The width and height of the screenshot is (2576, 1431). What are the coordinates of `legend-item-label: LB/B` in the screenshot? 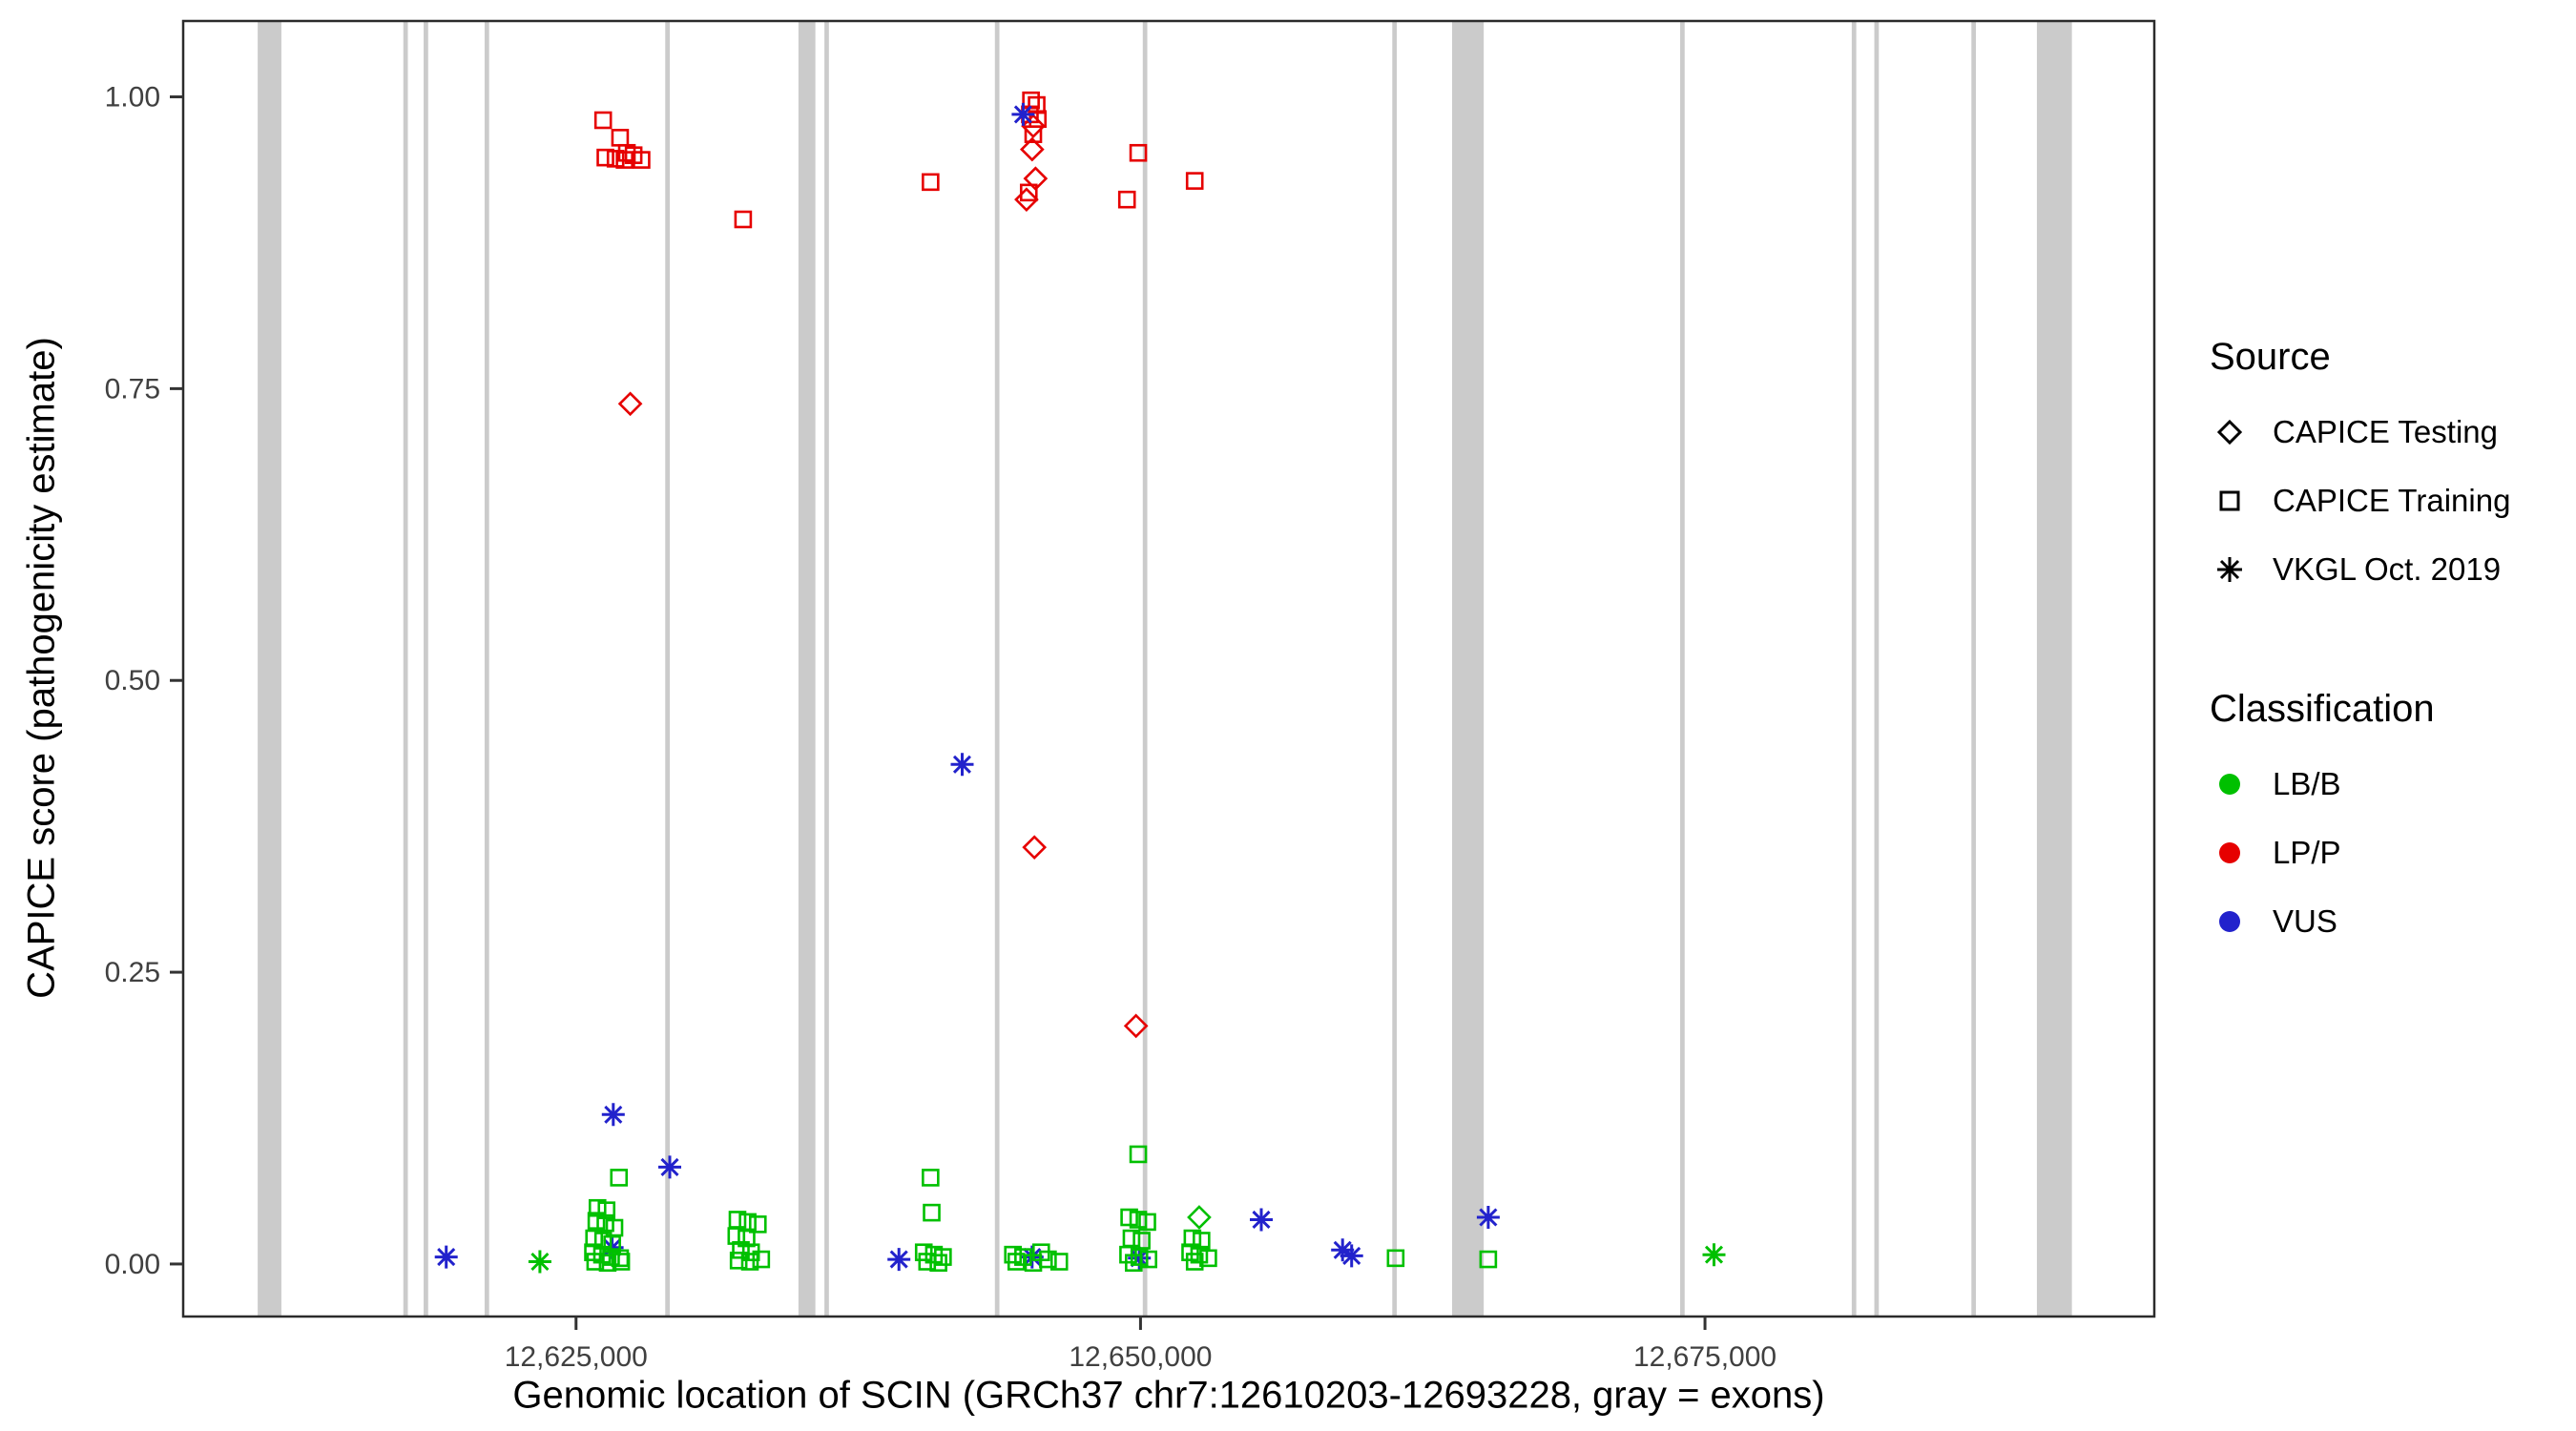 It's located at (2307, 783).